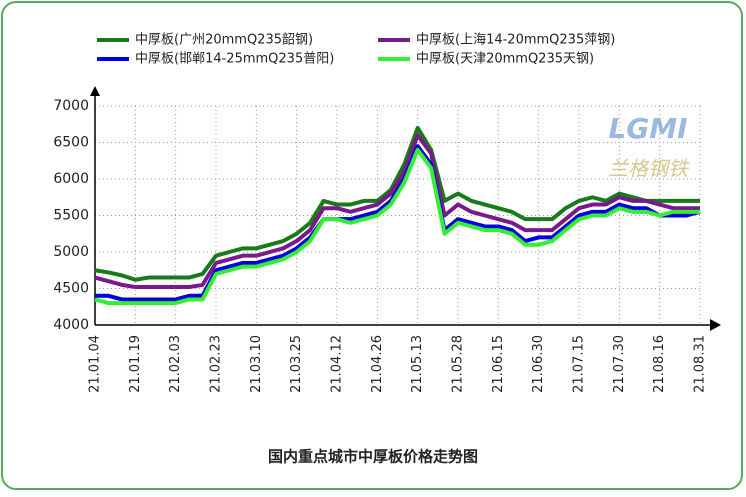 This screenshot has width=746, height=497. What do you see at coordinates (71, 252) in the screenshot?
I see `y-tick-label: 5000` at bounding box center [71, 252].